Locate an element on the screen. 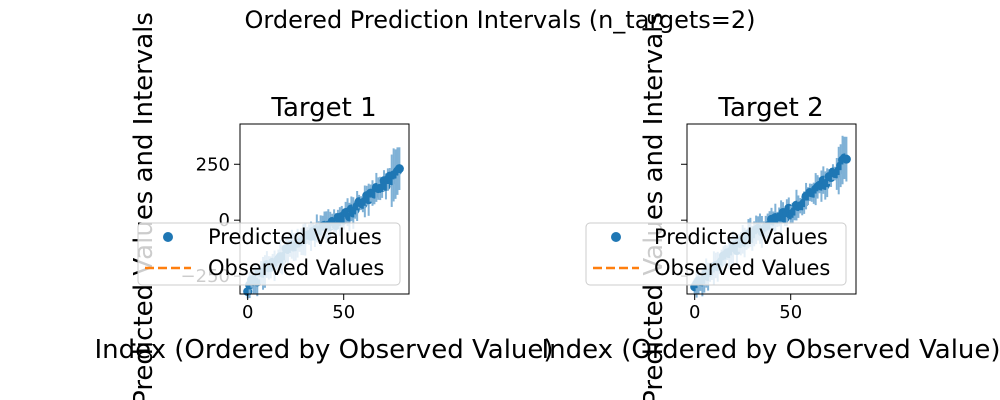  chart-title-target-1: Target 1 is located at coordinates (323, 108).